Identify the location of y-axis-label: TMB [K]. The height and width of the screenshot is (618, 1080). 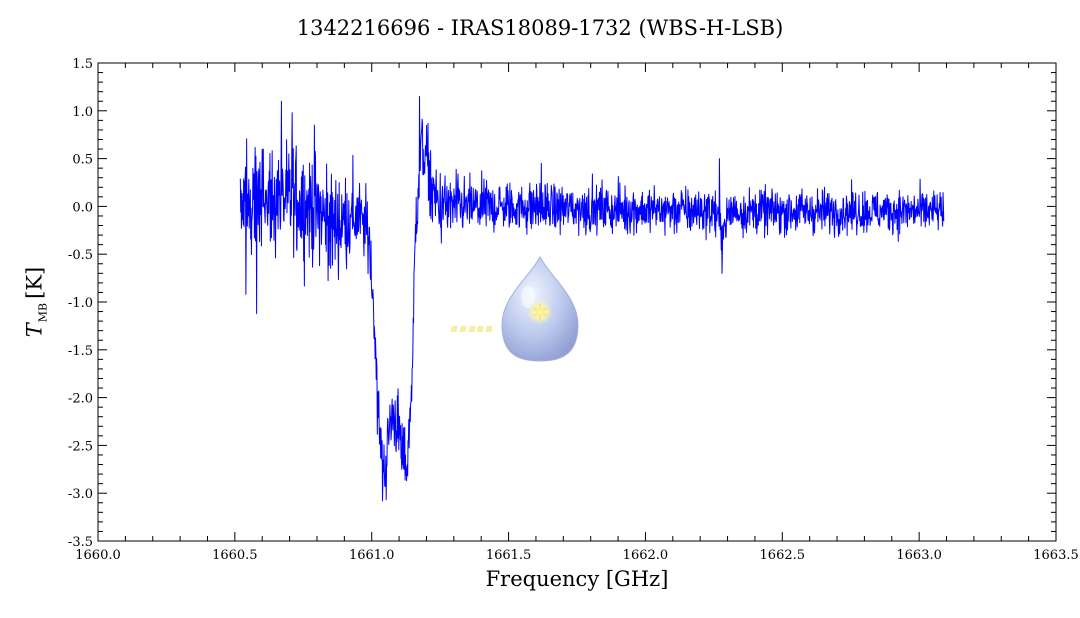
(36, 302).